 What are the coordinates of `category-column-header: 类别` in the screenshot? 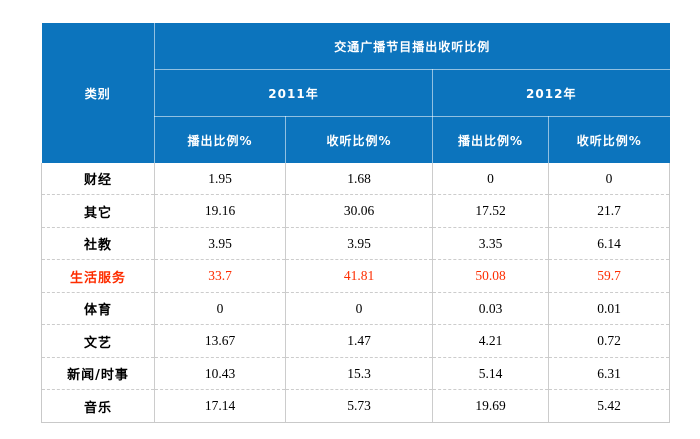 It's located at (98, 93).